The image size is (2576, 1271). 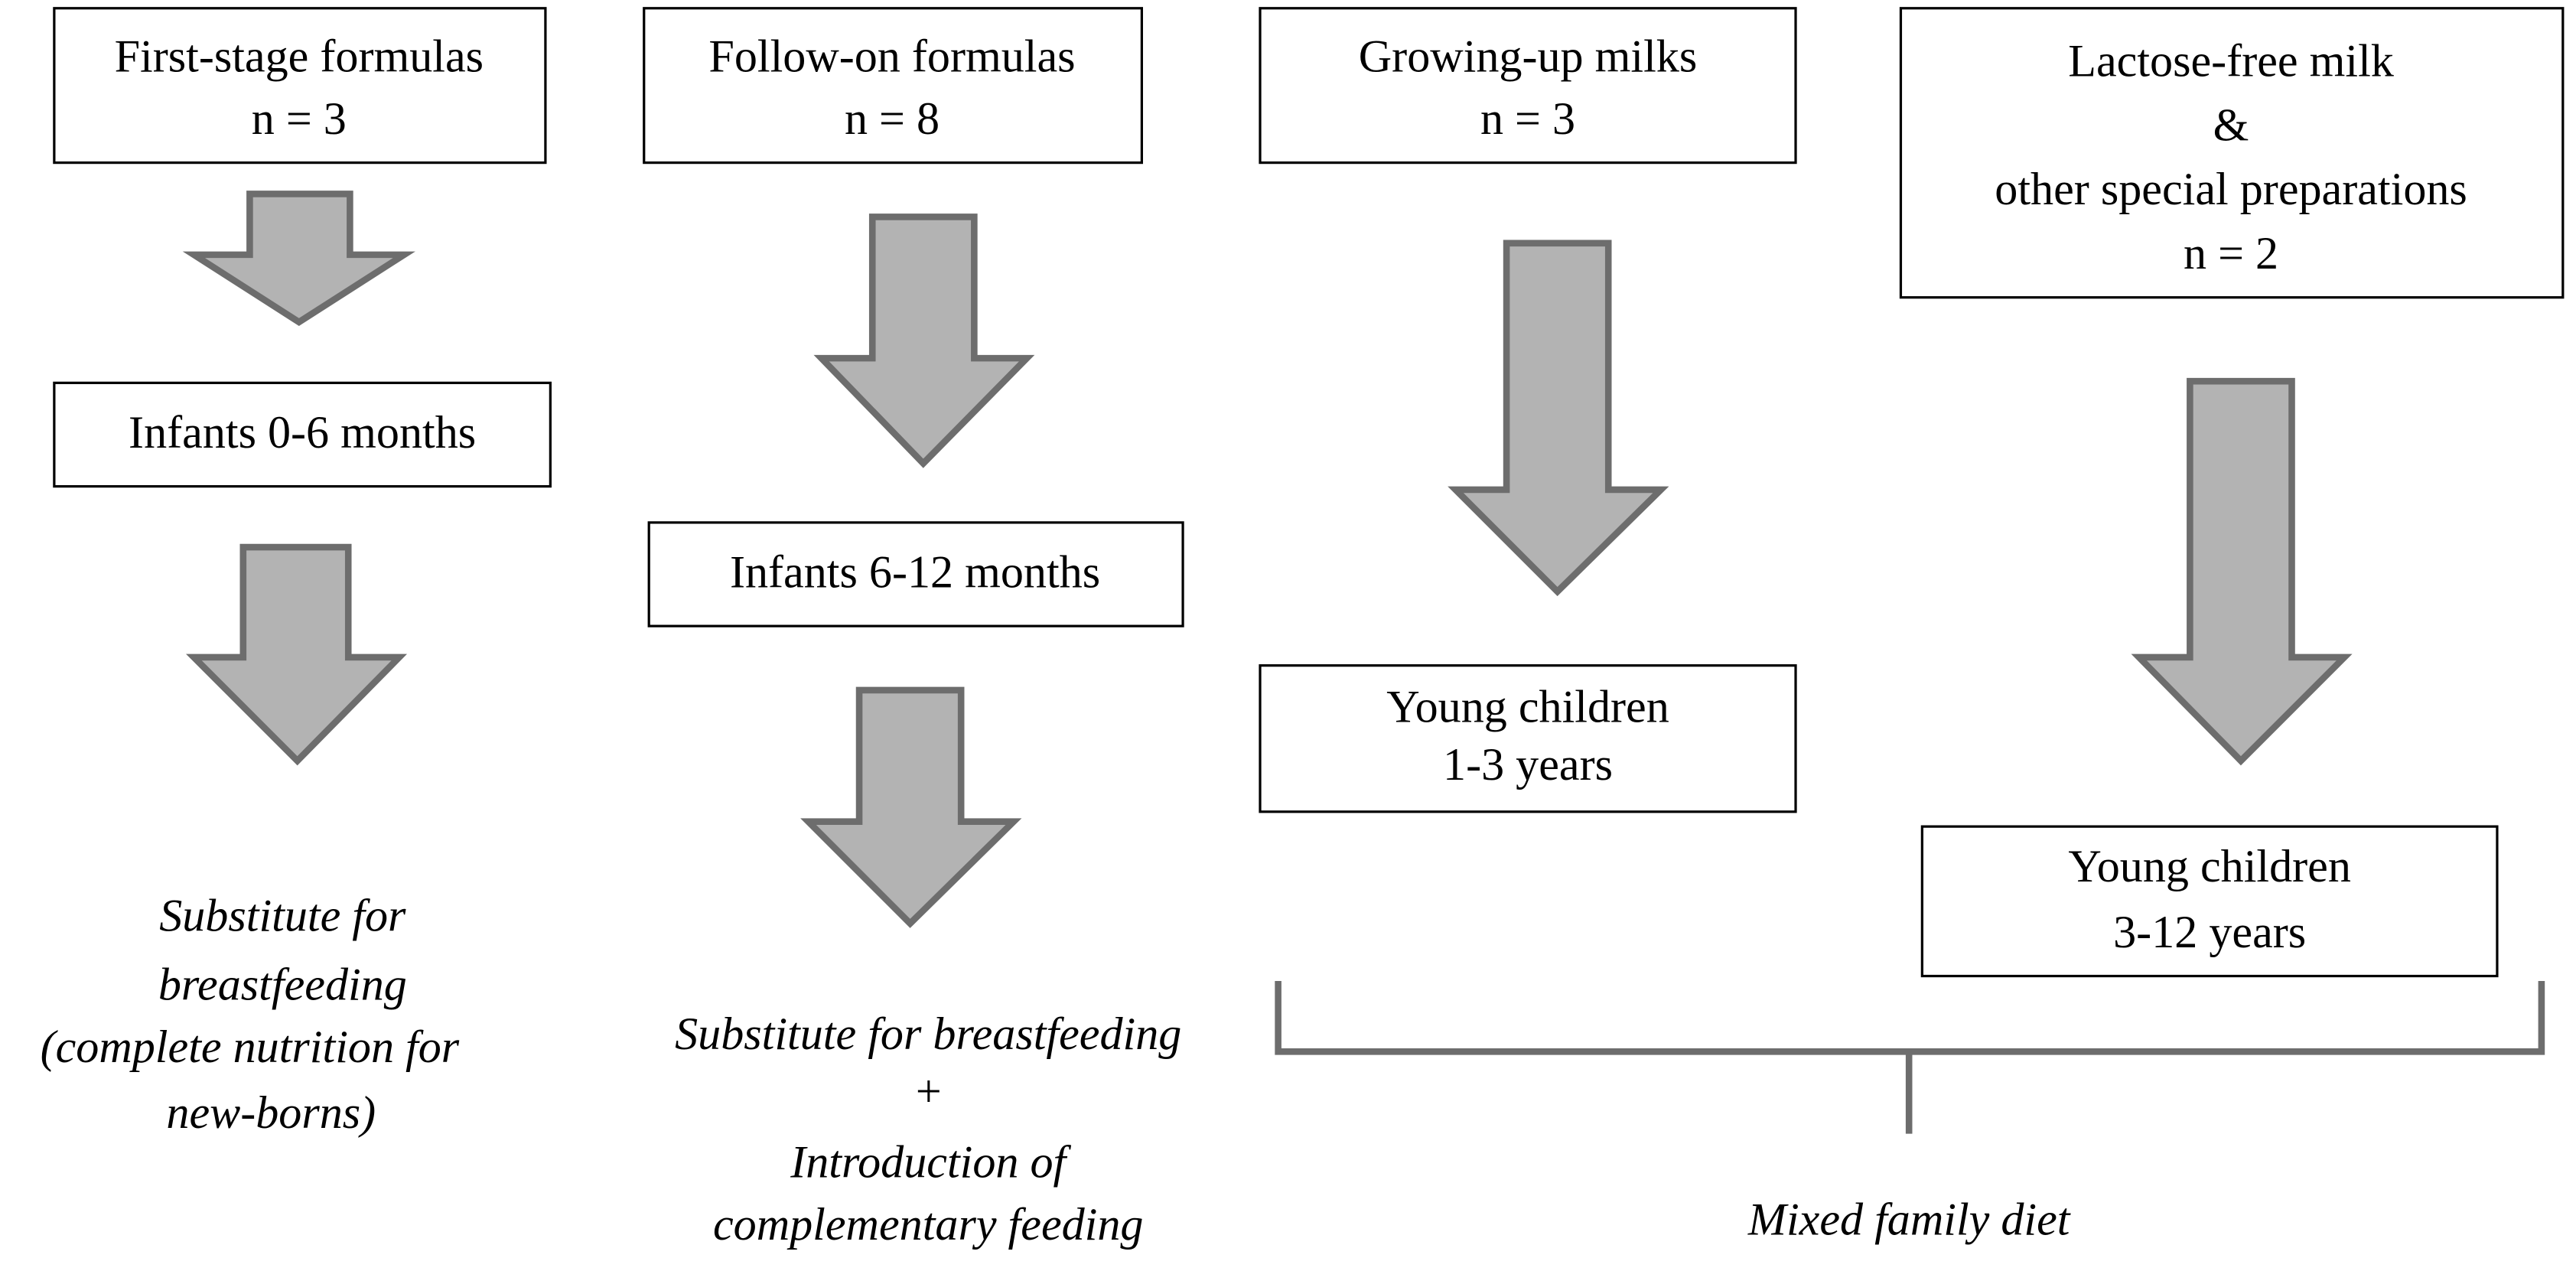 What do you see at coordinates (1528, 57) in the screenshot?
I see `product-label: Growing-up milks` at bounding box center [1528, 57].